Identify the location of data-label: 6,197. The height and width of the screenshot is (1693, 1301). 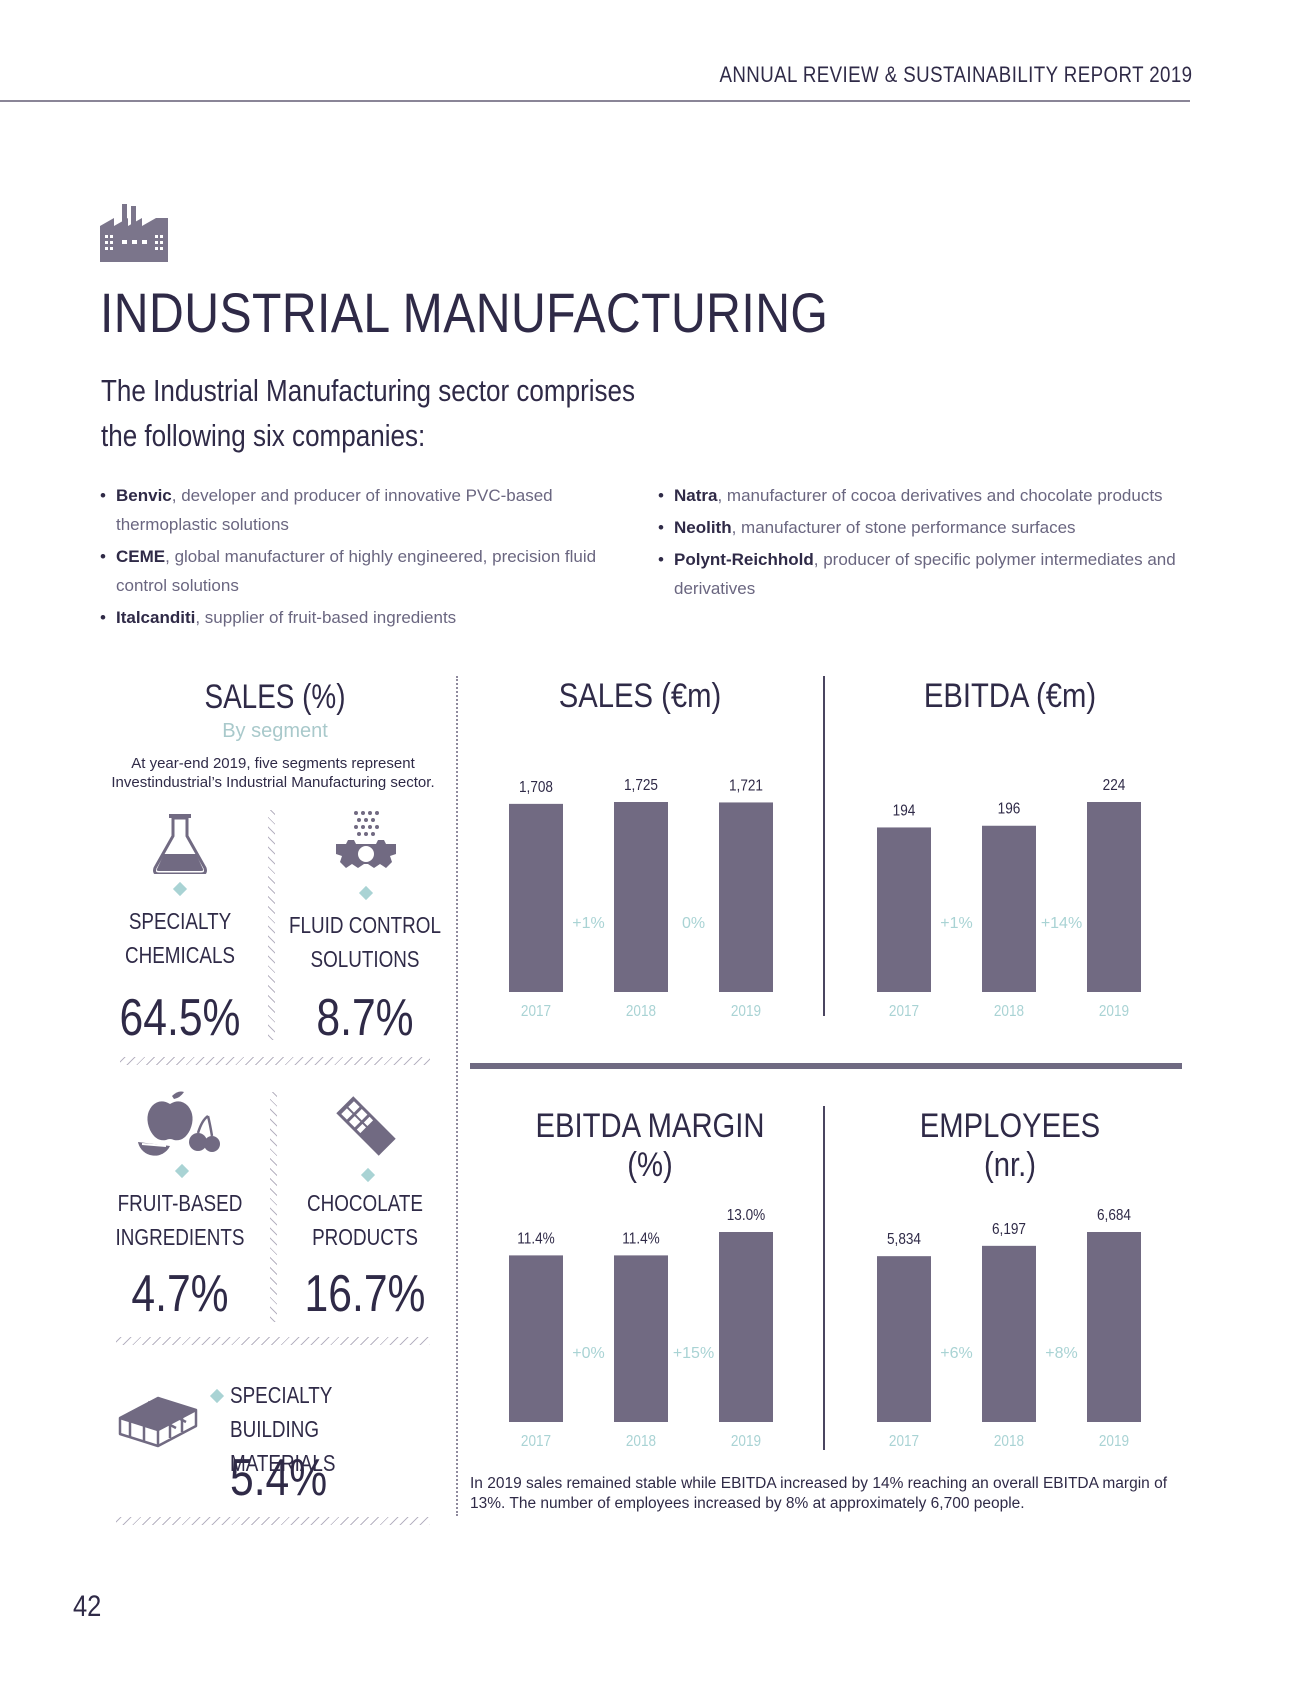
(1009, 1229).